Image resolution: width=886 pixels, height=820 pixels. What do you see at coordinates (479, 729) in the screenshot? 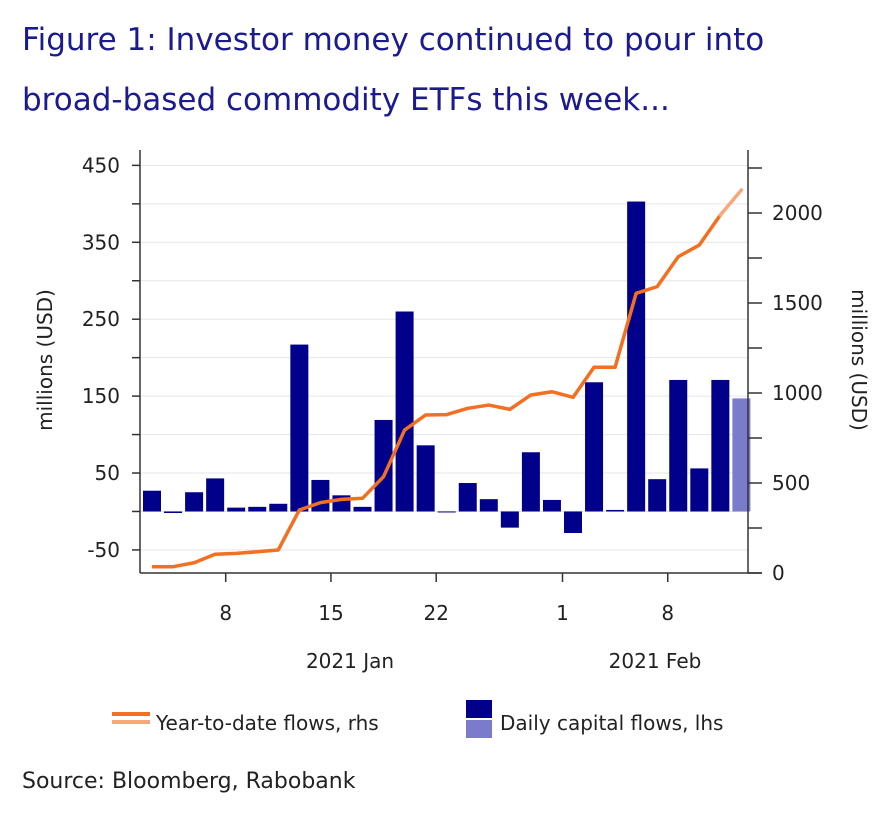
I see `legend-swatch-bar-estimate` at bounding box center [479, 729].